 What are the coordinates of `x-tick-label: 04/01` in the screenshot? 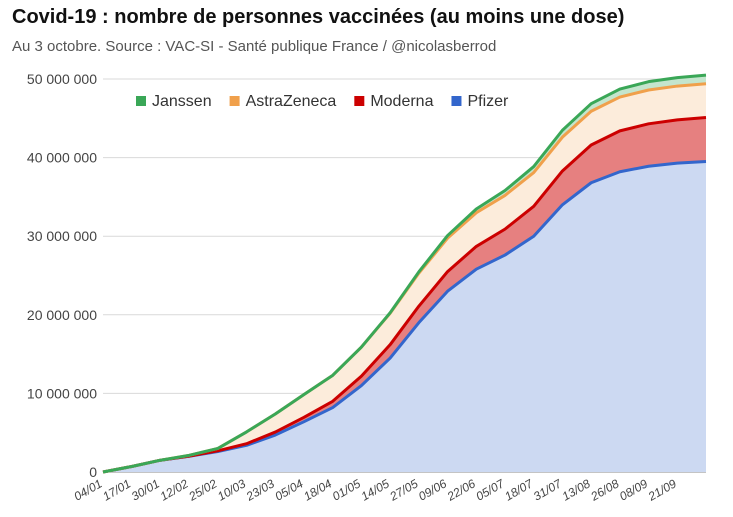 It's located at (87, 489).